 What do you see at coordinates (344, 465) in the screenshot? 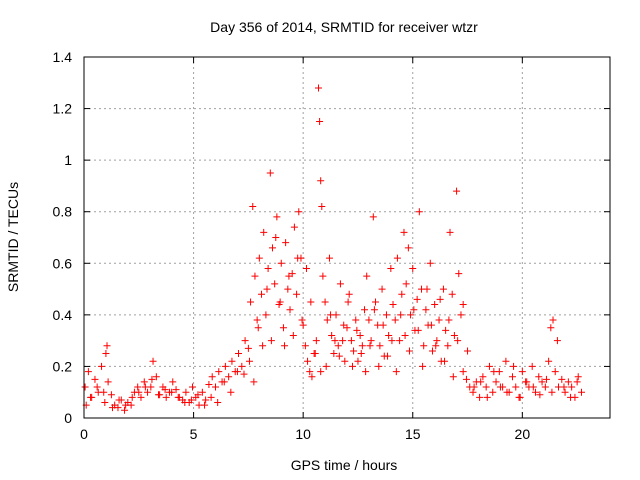
I see `x-axis-label: GPS time / hours` at bounding box center [344, 465].